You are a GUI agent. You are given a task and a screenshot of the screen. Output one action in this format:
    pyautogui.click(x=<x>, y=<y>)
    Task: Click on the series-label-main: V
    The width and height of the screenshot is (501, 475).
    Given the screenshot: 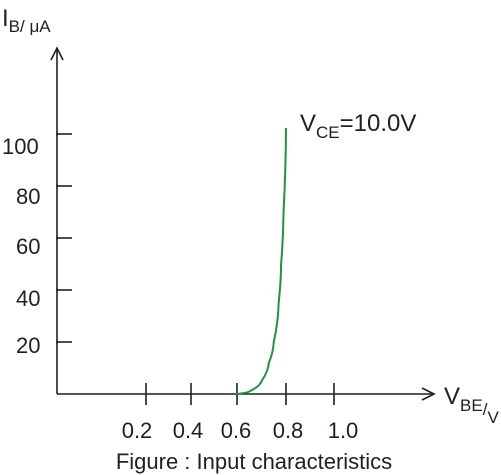 What is the action you would take?
    pyautogui.click(x=308, y=123)
    